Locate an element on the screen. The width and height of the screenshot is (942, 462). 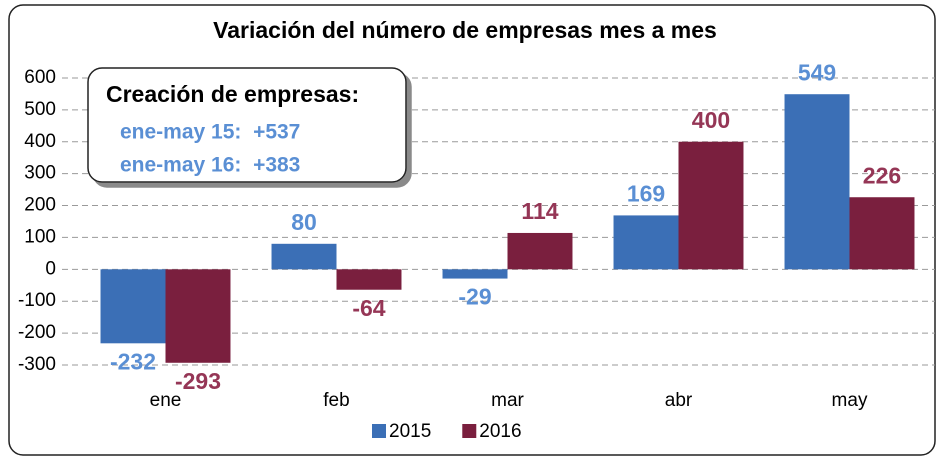
y-tick-label: 200 is located at coordinates (40, 205).